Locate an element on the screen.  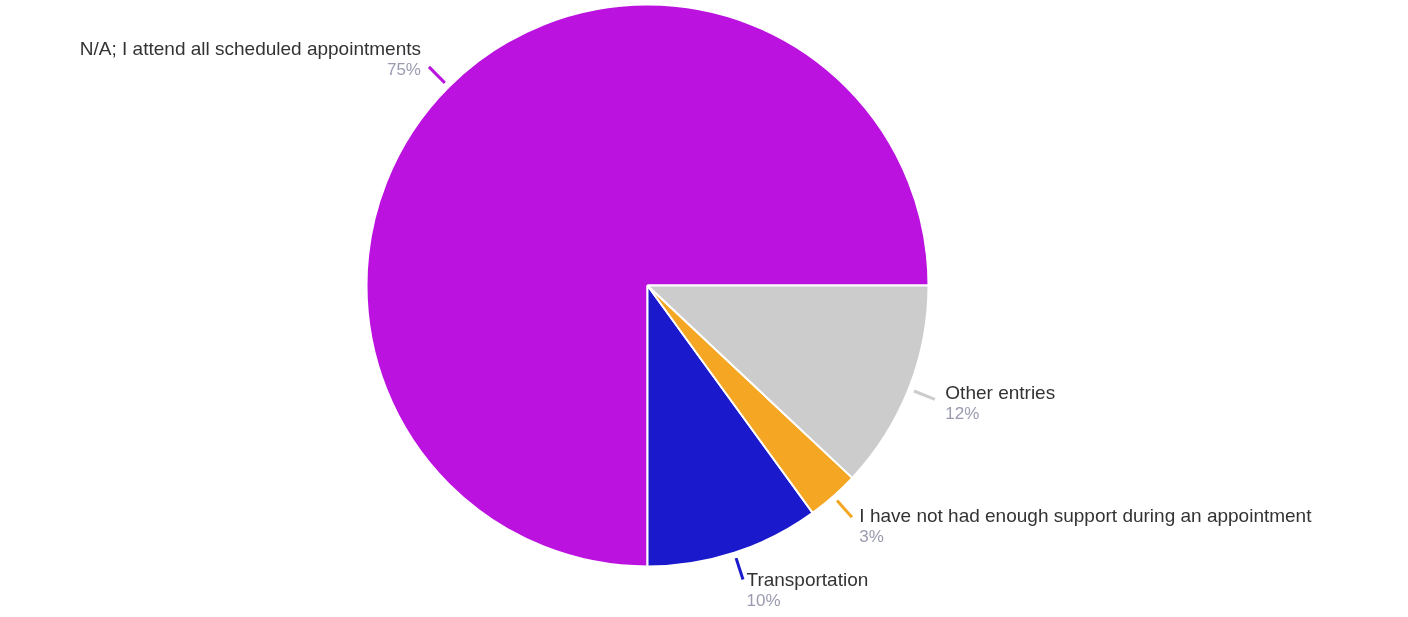
data-label: 12% is located at coordinates (962, 414).